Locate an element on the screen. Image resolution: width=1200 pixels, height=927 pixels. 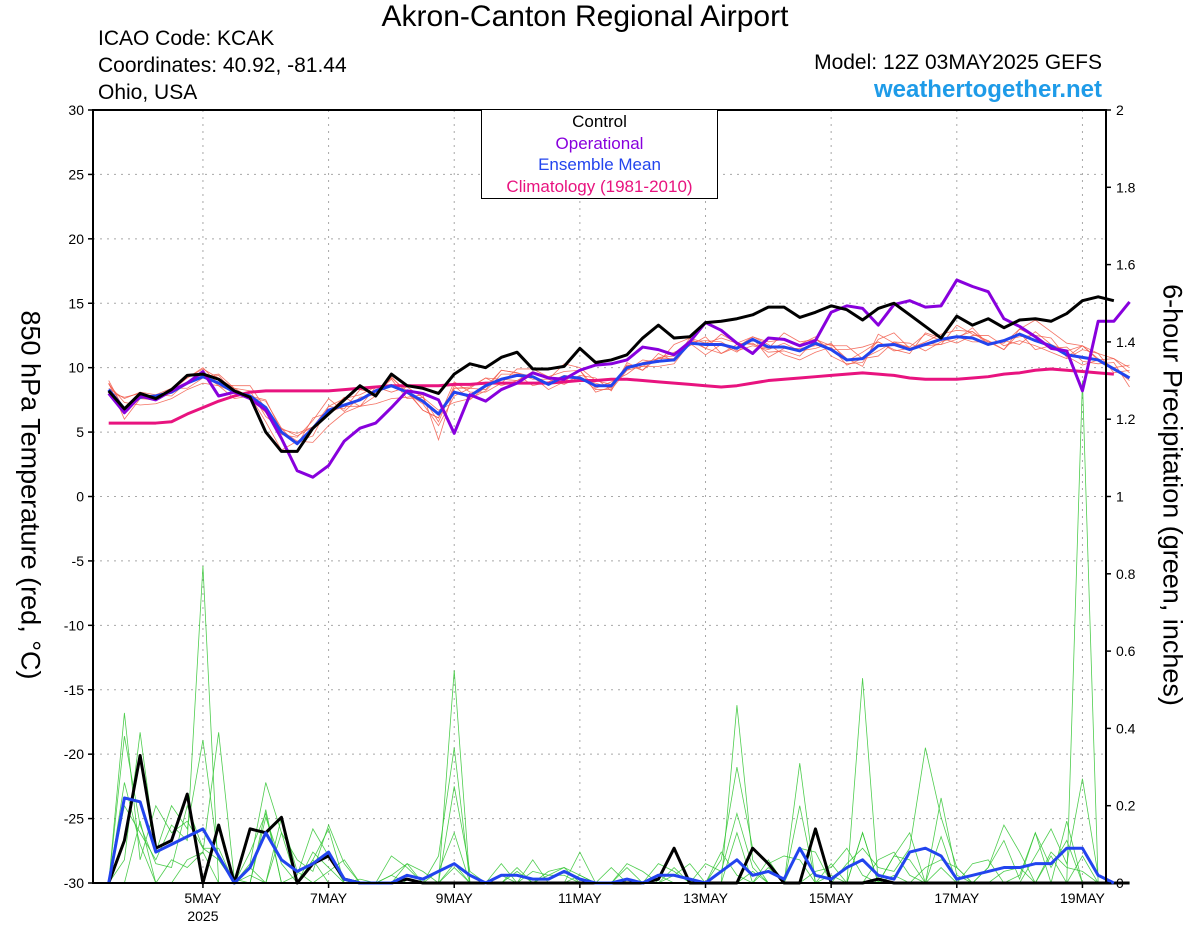
y-left-tick-label: -25 is located at coordinates (74, 819).